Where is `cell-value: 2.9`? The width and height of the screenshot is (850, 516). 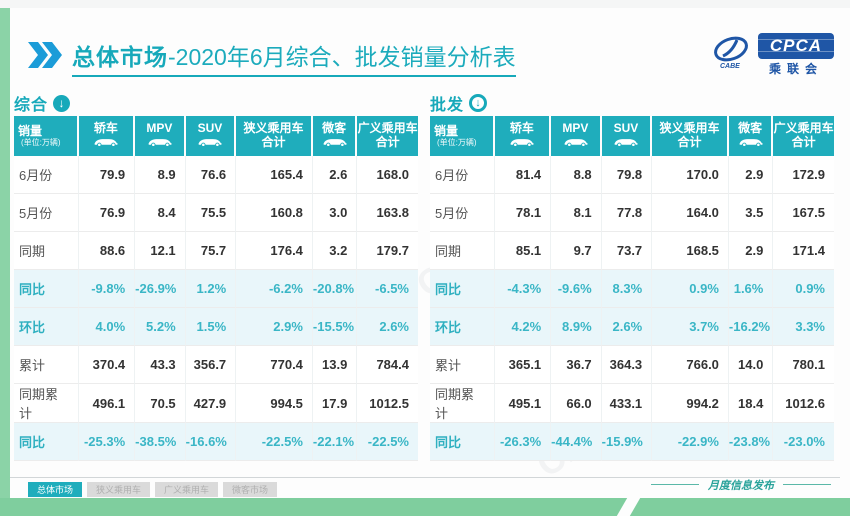
cell-value: 2.9 is located at coordinates (751, 175).